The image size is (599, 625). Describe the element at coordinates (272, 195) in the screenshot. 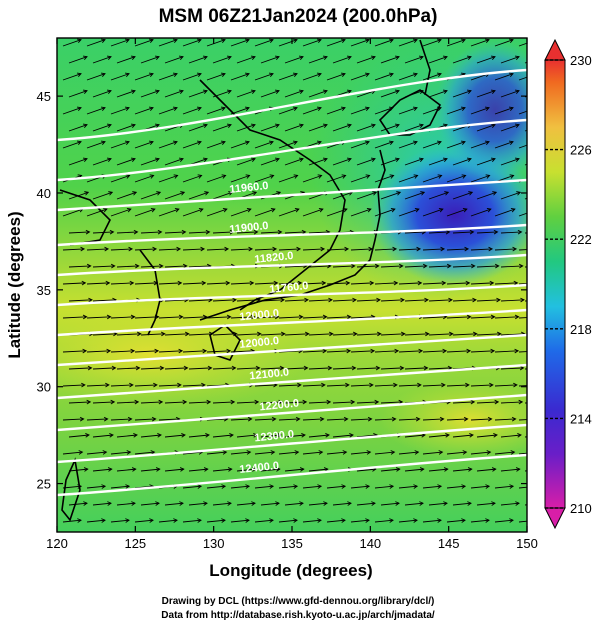

I see `mainland-coast` at that location.